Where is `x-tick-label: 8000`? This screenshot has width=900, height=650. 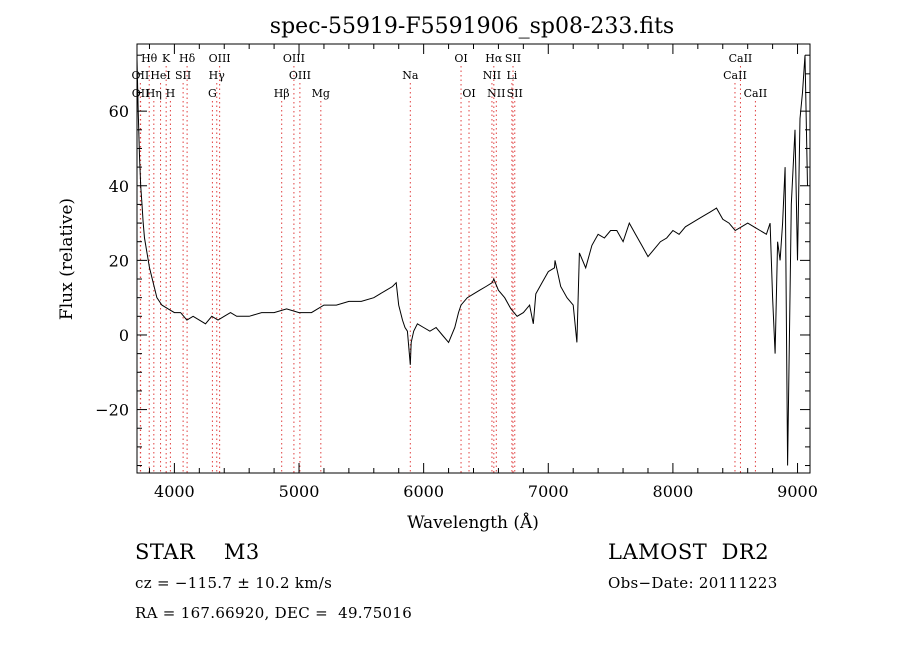
x-tick-label: 8000 is located at coordinates (673, 491).